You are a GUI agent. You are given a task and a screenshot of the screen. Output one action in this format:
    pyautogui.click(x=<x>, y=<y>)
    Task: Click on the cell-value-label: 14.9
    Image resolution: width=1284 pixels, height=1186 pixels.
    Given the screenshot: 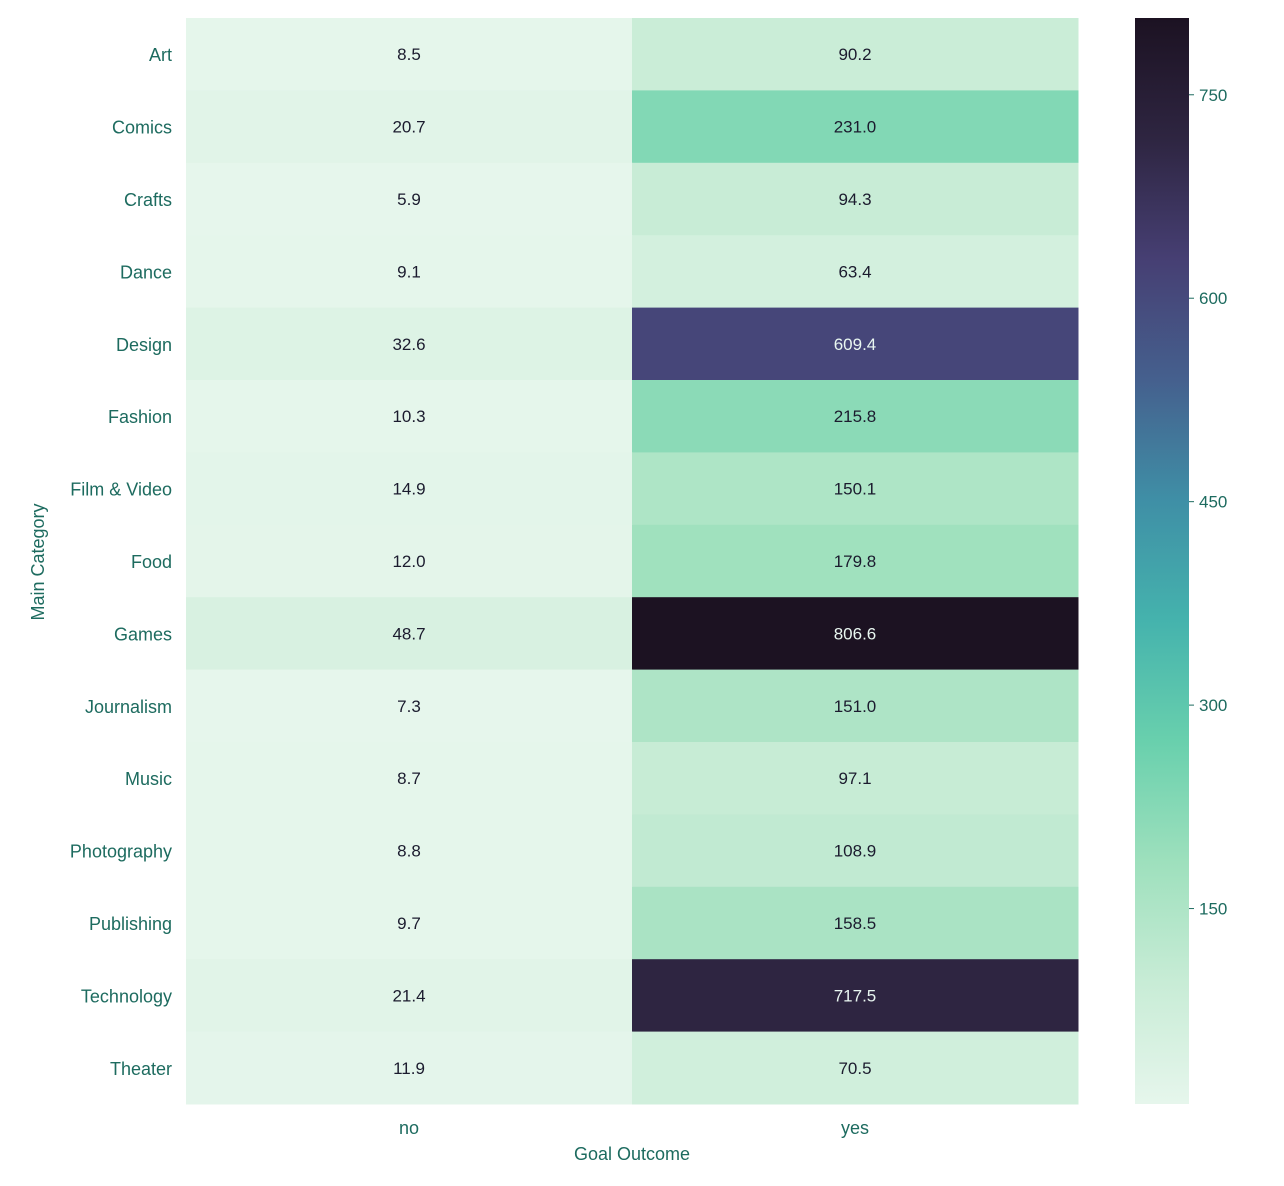 What is the action you would take?
    pyautogui.click(x=408, y=489)
    